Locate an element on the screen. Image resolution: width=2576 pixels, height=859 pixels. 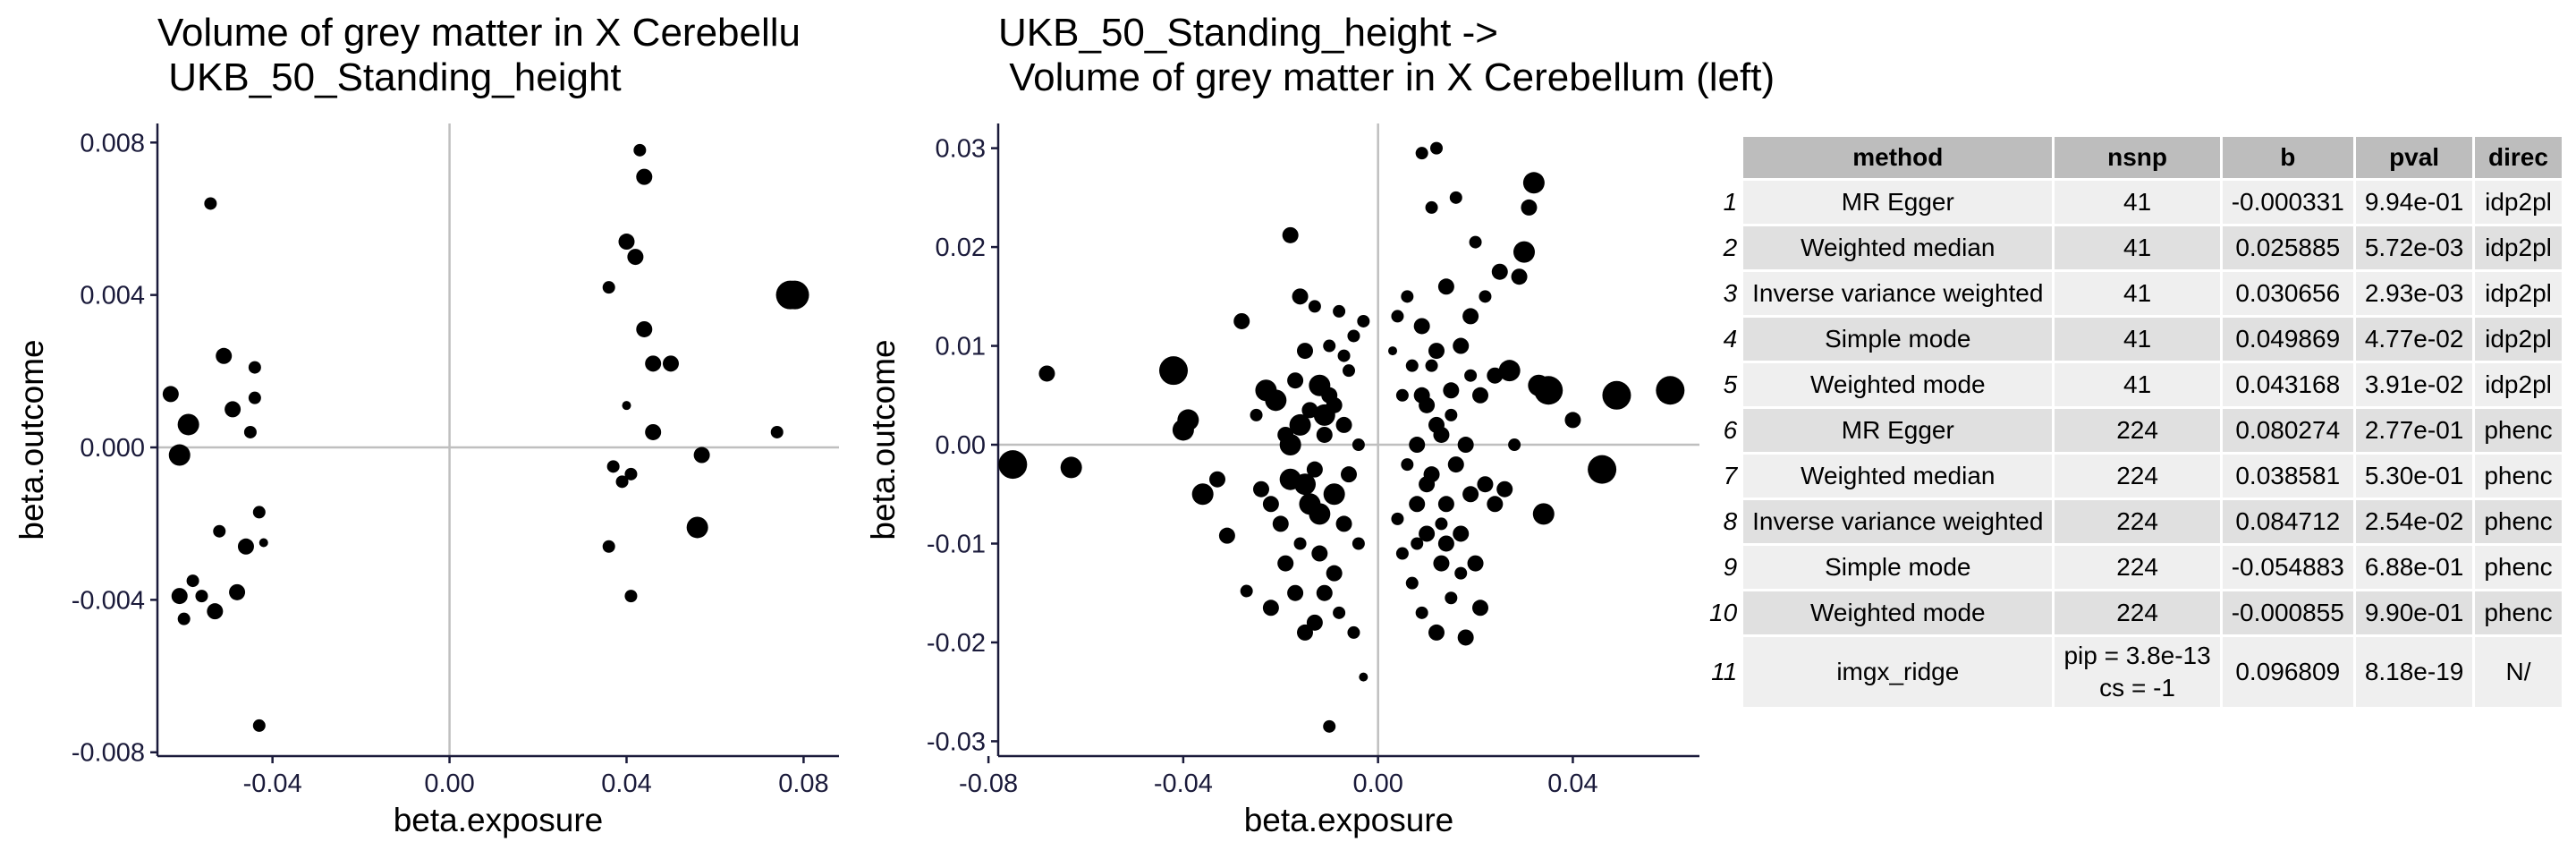
cell-direc: idp2pl is located at coordinates (2518, 293).